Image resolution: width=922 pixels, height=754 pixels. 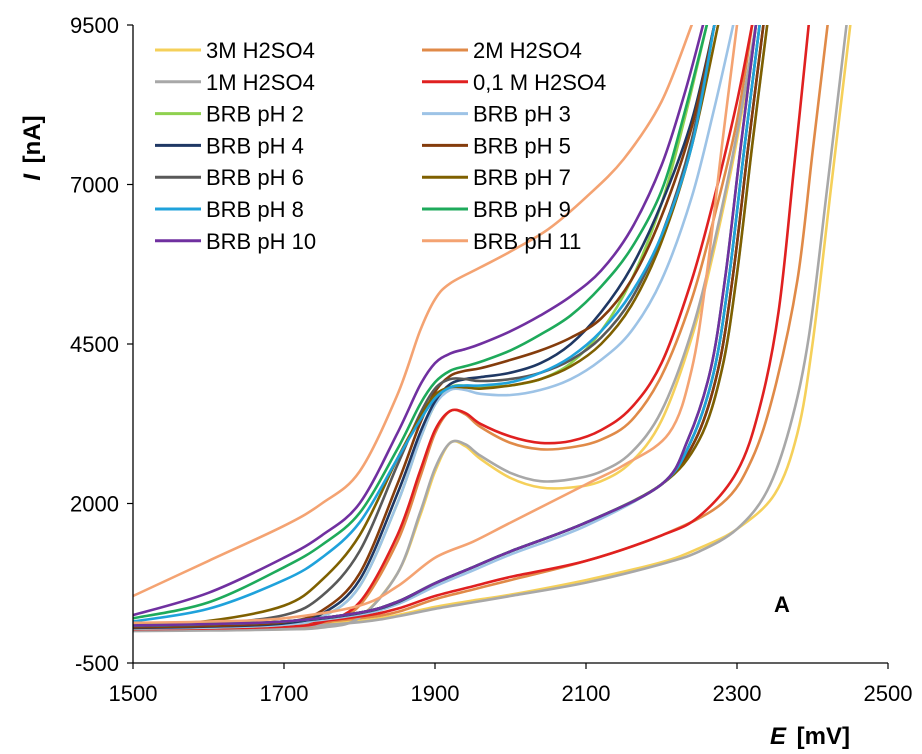 I want to click on y-axis-unit: [nA], so click(x=32, y=139).